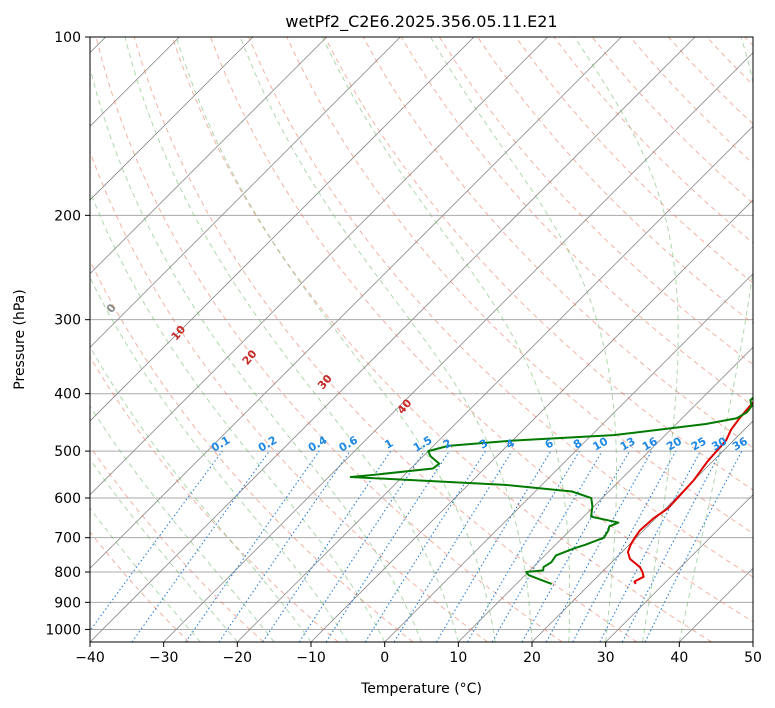  I want to click on x-axis-label: Temperature (°C), so click(421, 689).